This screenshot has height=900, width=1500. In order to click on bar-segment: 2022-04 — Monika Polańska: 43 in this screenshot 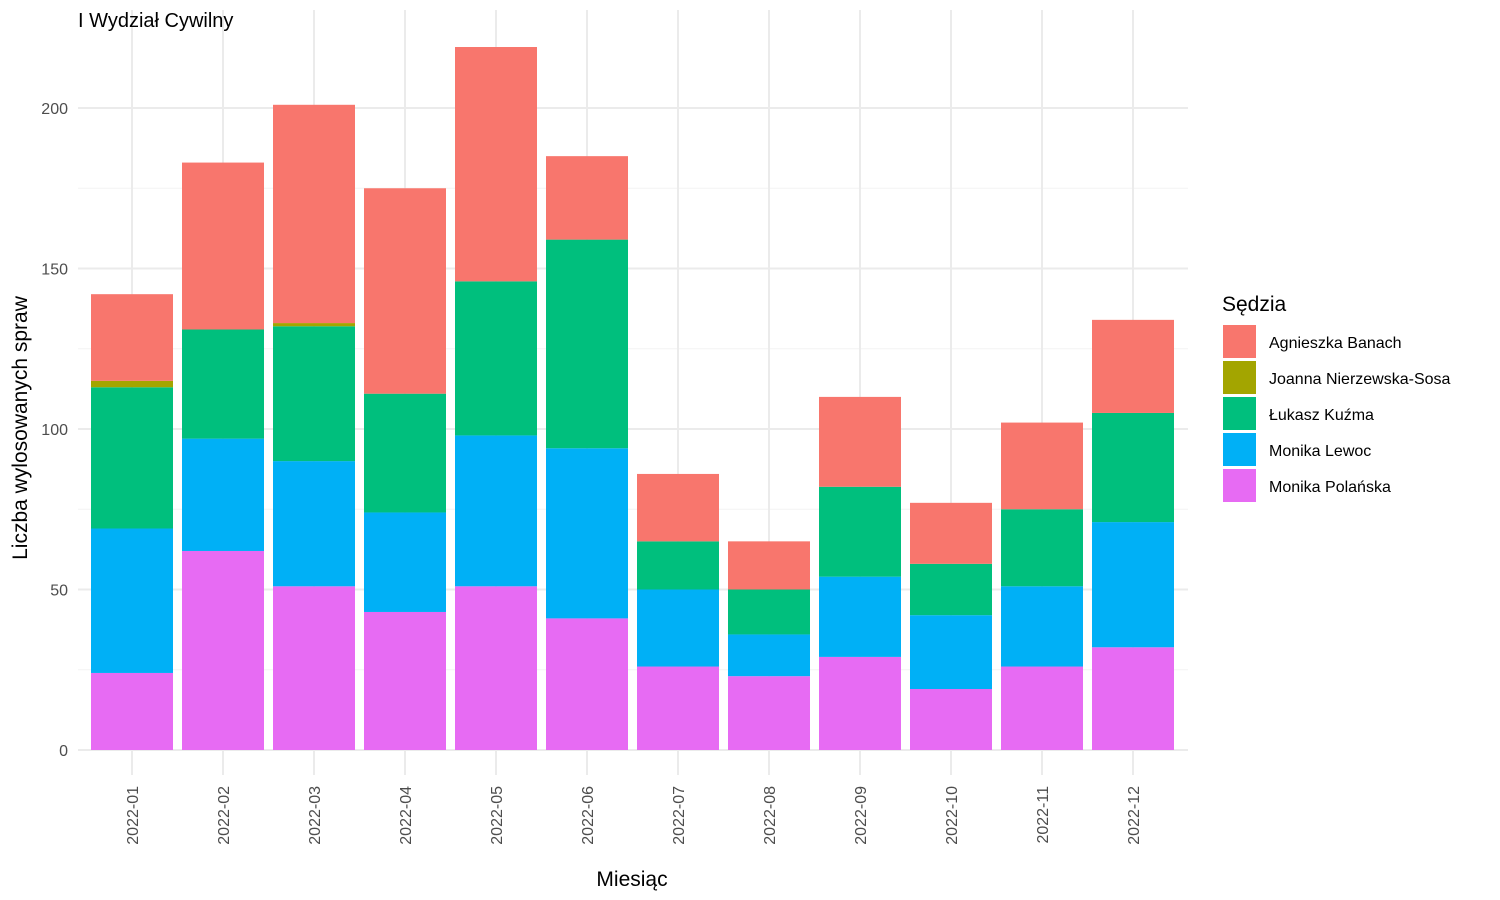, I will do `click(405, 680)`.